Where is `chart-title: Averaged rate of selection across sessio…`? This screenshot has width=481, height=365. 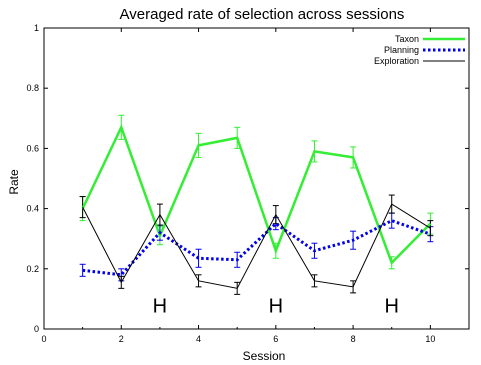 chart-title: Averaged rate of selection across sessio… is located at coordinates (262, 14).